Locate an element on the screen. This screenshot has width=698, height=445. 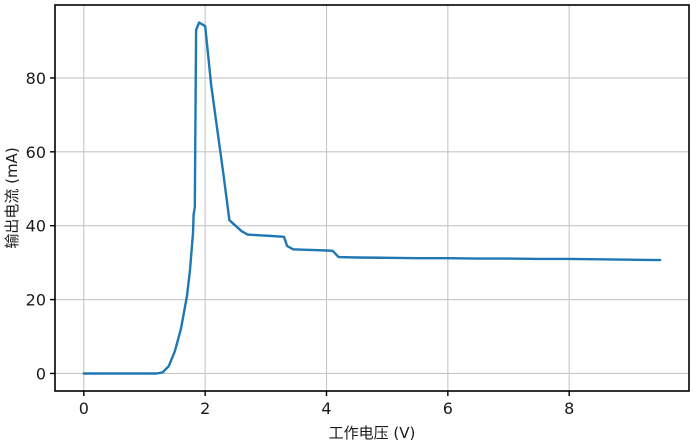
y-tick-label: 40 is located at coordinates (36, 226).